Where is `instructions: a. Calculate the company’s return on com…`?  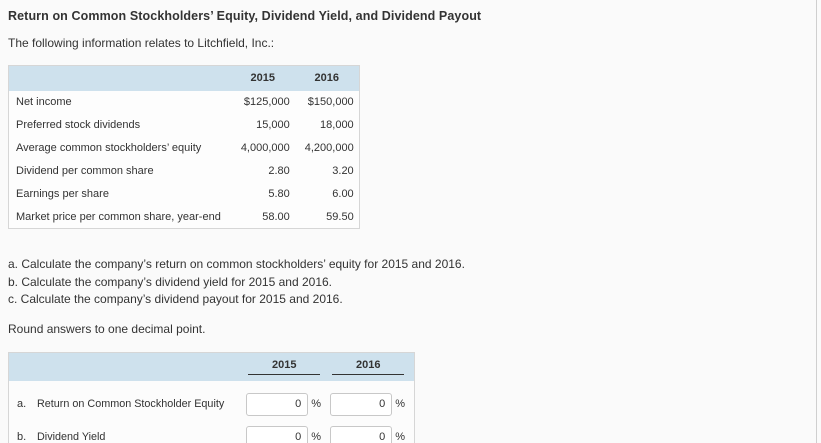
instructions: a. Calculate the company’s return on com… is located at coordinates (414, 282).